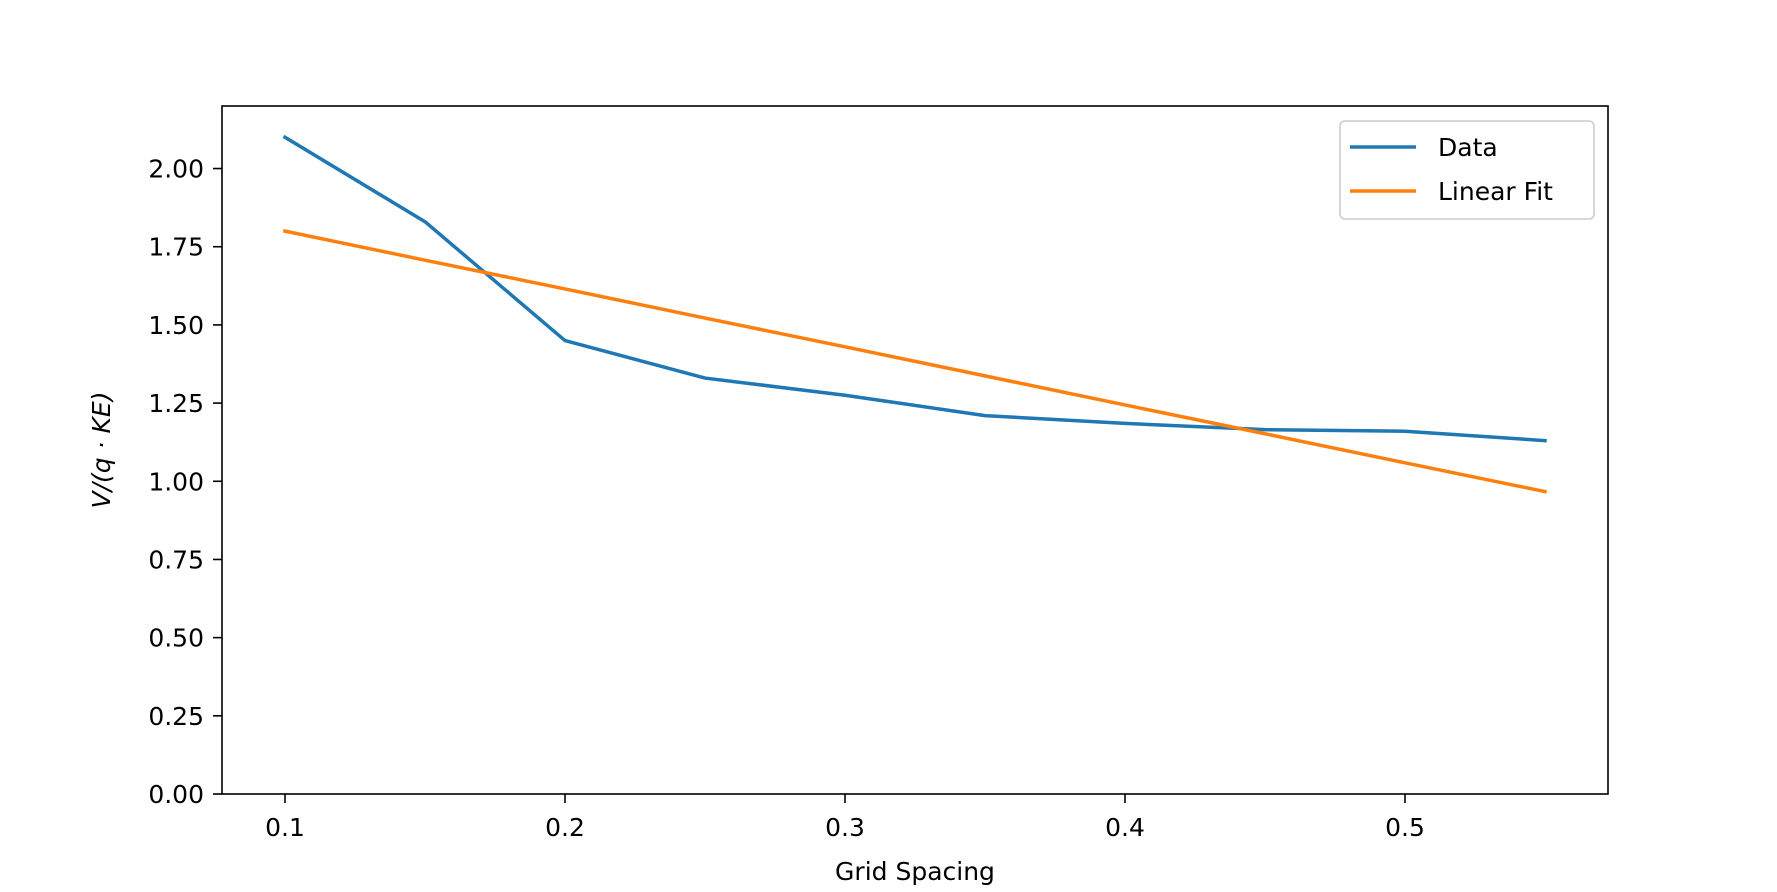 The height and width of the screenshot is (892, 1777). I want to click on y-tick-label: 2.00, so click(176, 169).